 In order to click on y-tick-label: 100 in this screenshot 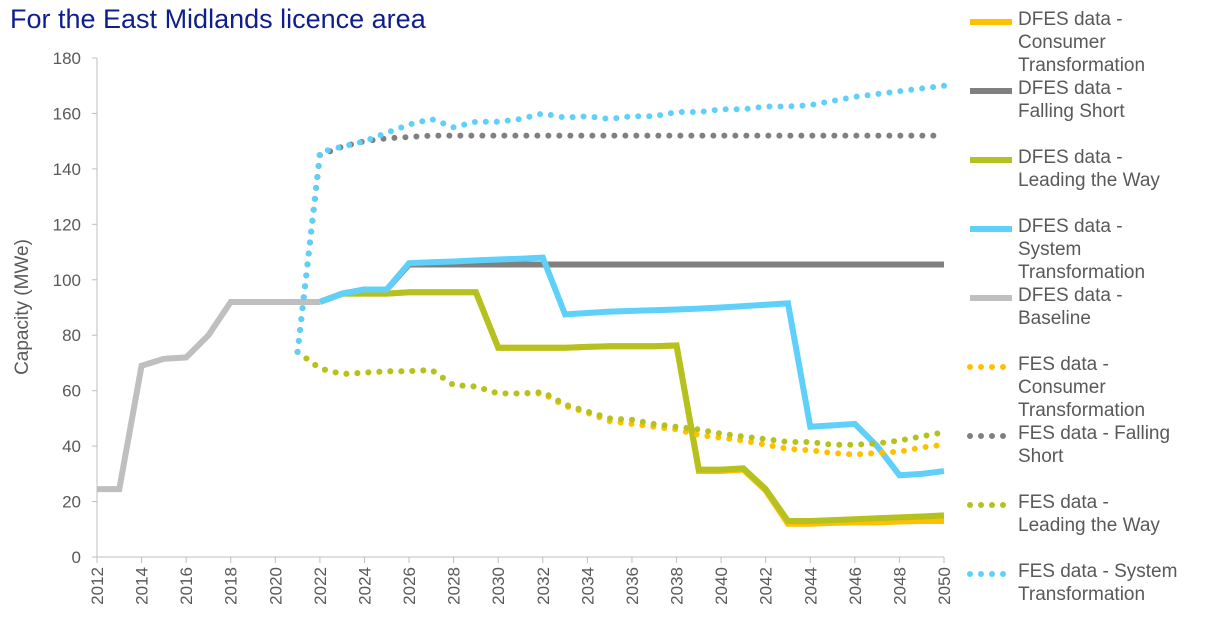, I will do `click(67, 280)`.